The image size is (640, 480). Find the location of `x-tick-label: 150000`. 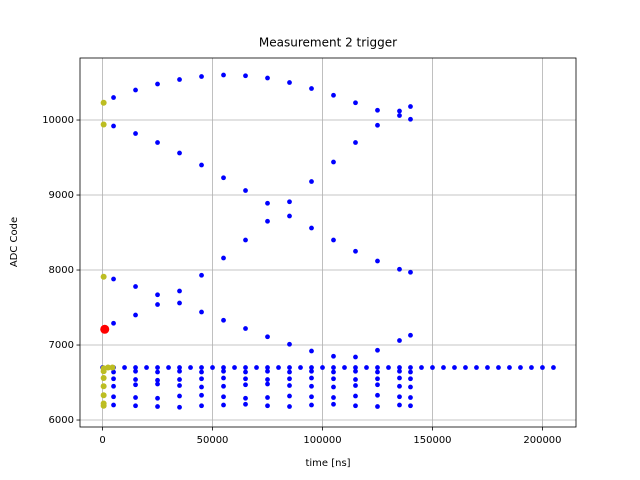

x-tick-label: 150000 is located at coordinates (432, 440).